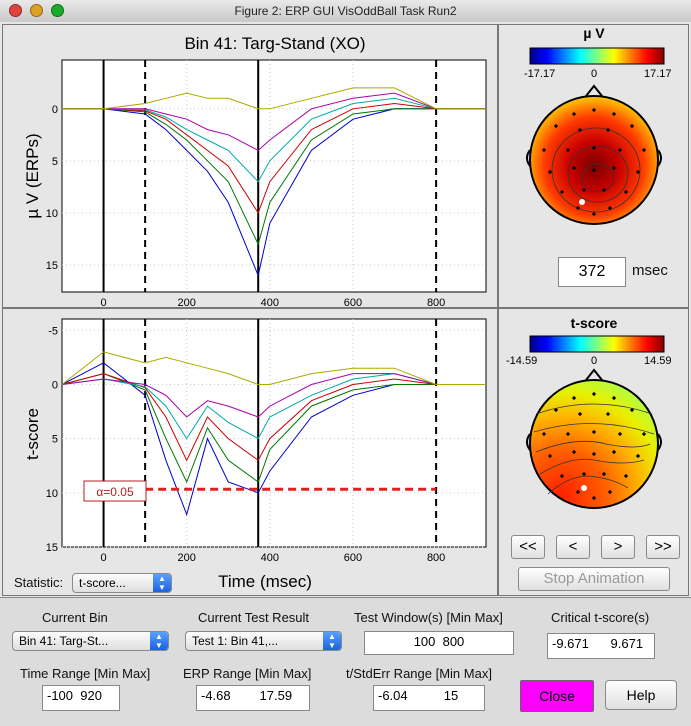 Image resolution: width=691 pixels, height=726 pixels. What do you see at coordinates (36, 10) in the screenshot?
I see `minimize-window-icon` at bounding box center [36, 10].